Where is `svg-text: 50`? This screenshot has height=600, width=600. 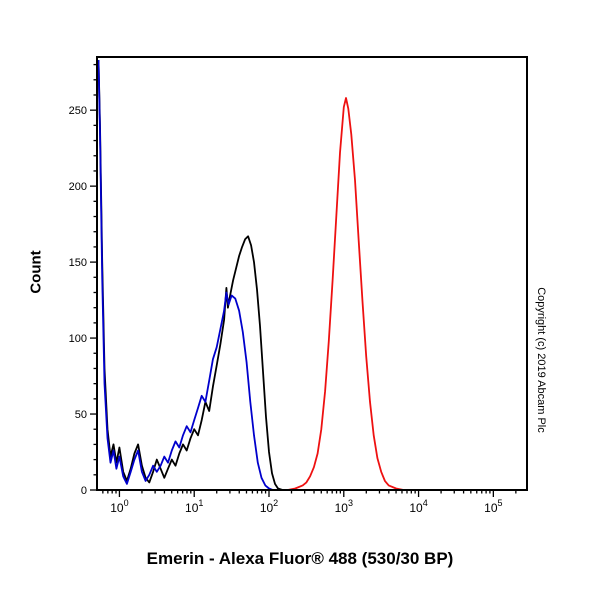 svg-text: 50 is located at coordinates (81, 415).